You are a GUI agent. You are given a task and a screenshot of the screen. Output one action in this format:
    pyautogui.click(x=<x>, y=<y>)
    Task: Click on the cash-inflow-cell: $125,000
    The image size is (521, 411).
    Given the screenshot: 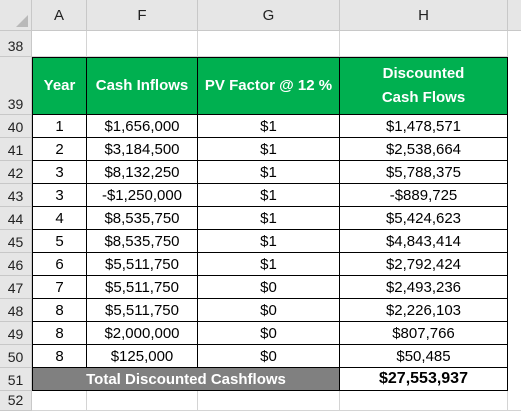 What is the action you would take?
    pyautogui.click(x=142, y=356)
    